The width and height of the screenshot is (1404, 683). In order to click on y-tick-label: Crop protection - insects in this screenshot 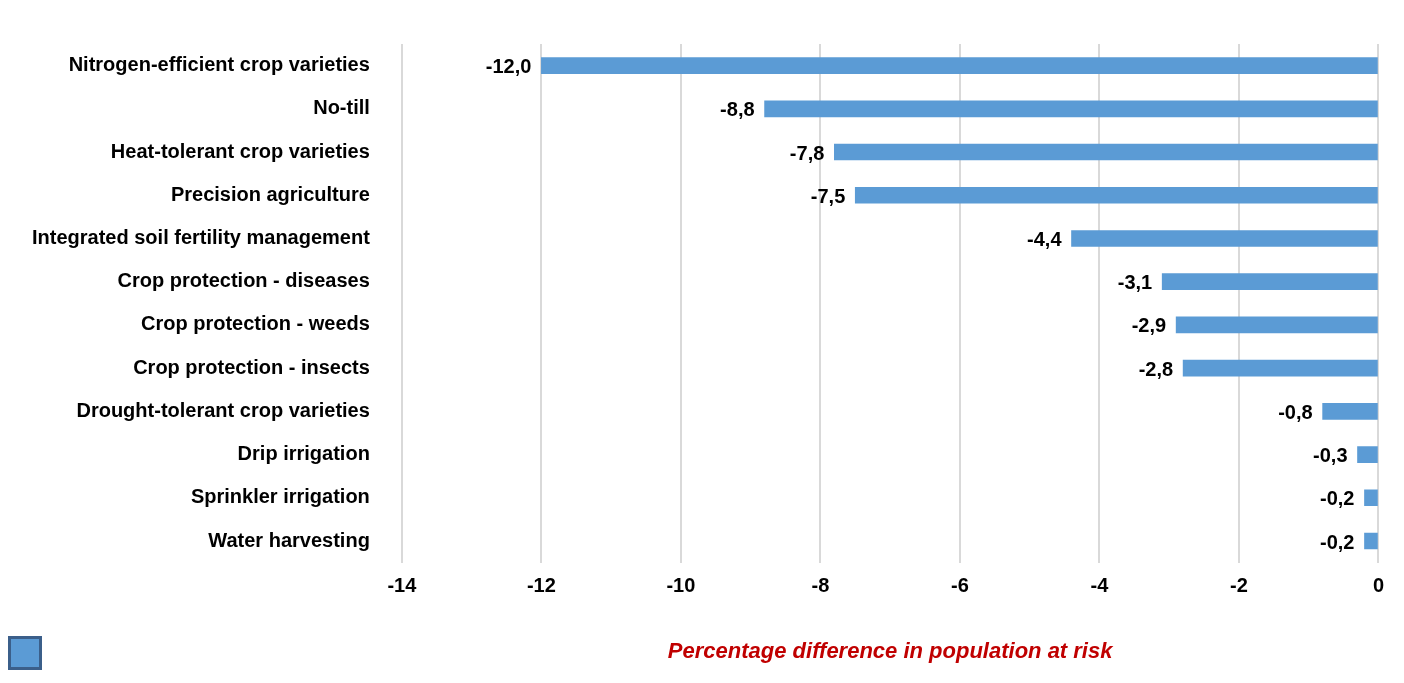, I will do `click(251, 366)`.